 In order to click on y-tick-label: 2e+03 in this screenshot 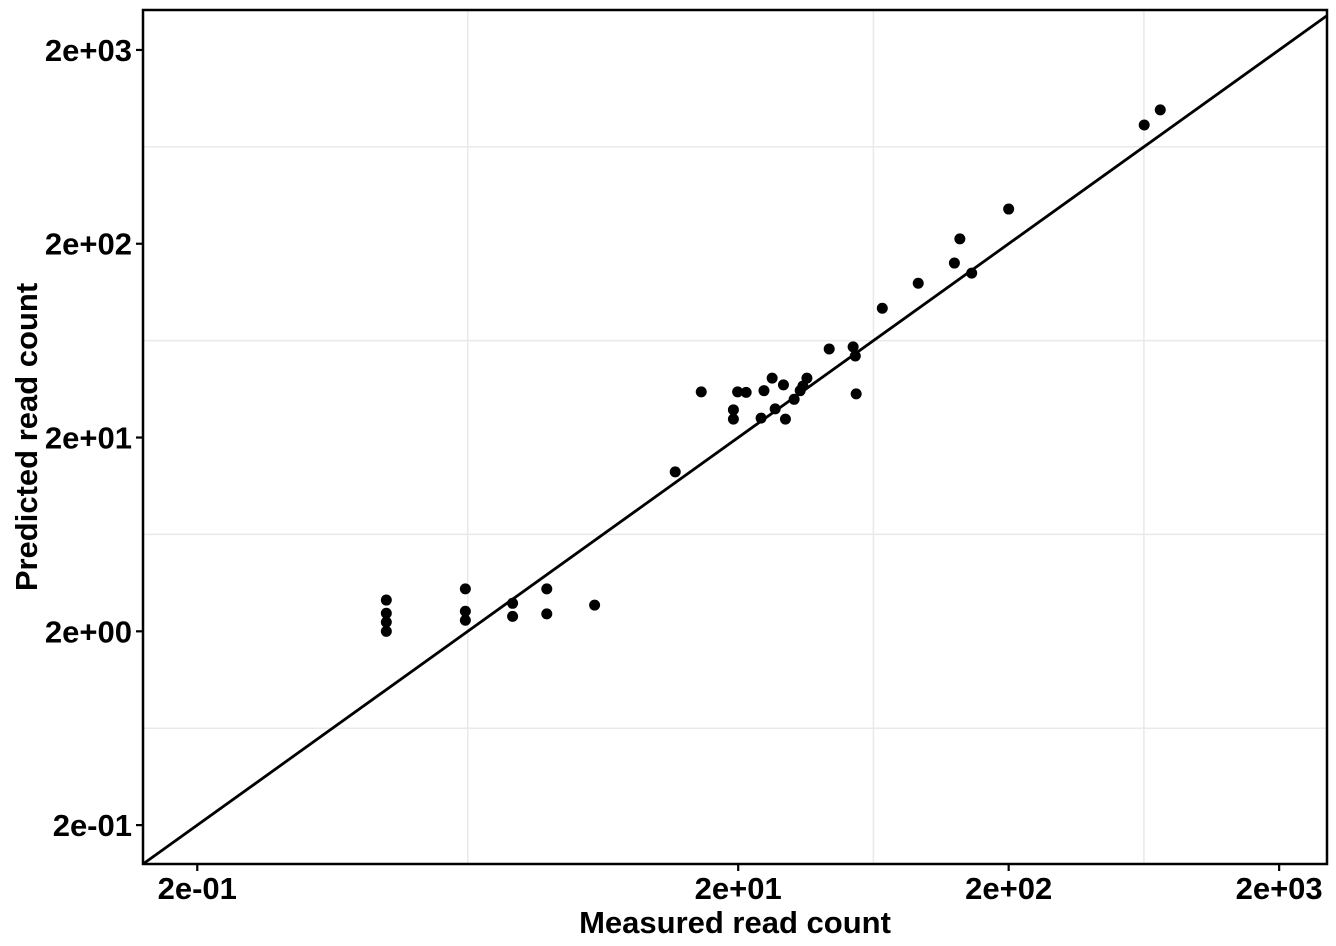, I will do `click(88, 50)`.